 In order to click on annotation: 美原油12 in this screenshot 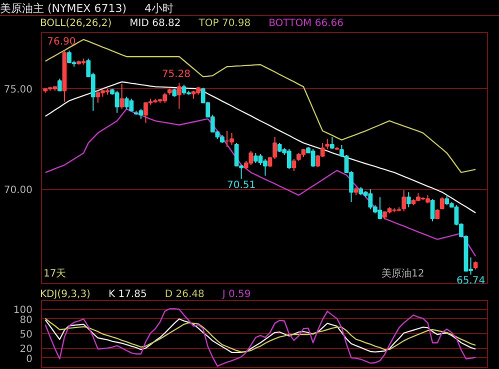, I will do `click(403, 274)`.